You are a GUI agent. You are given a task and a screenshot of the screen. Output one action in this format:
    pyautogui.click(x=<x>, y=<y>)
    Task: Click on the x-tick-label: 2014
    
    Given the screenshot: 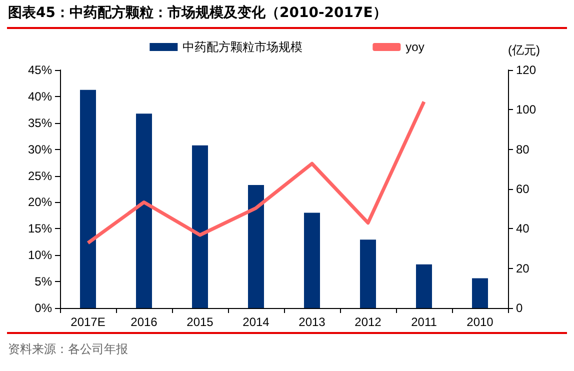 What is the action you would take?
    pyautogui.click(x=256, y=322)
    